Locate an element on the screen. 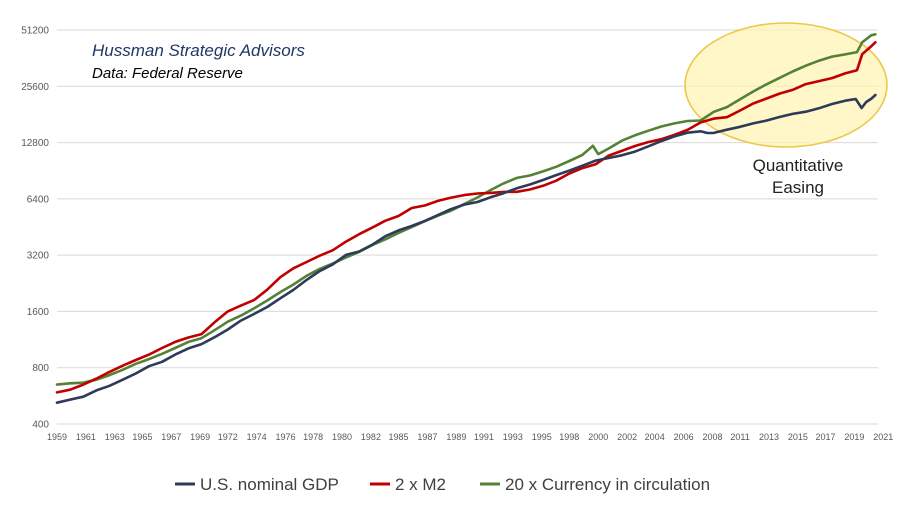 The width and height of the screenshot is (900, 511). x-tick-label: 1987 is located at coordinates (427, 437).